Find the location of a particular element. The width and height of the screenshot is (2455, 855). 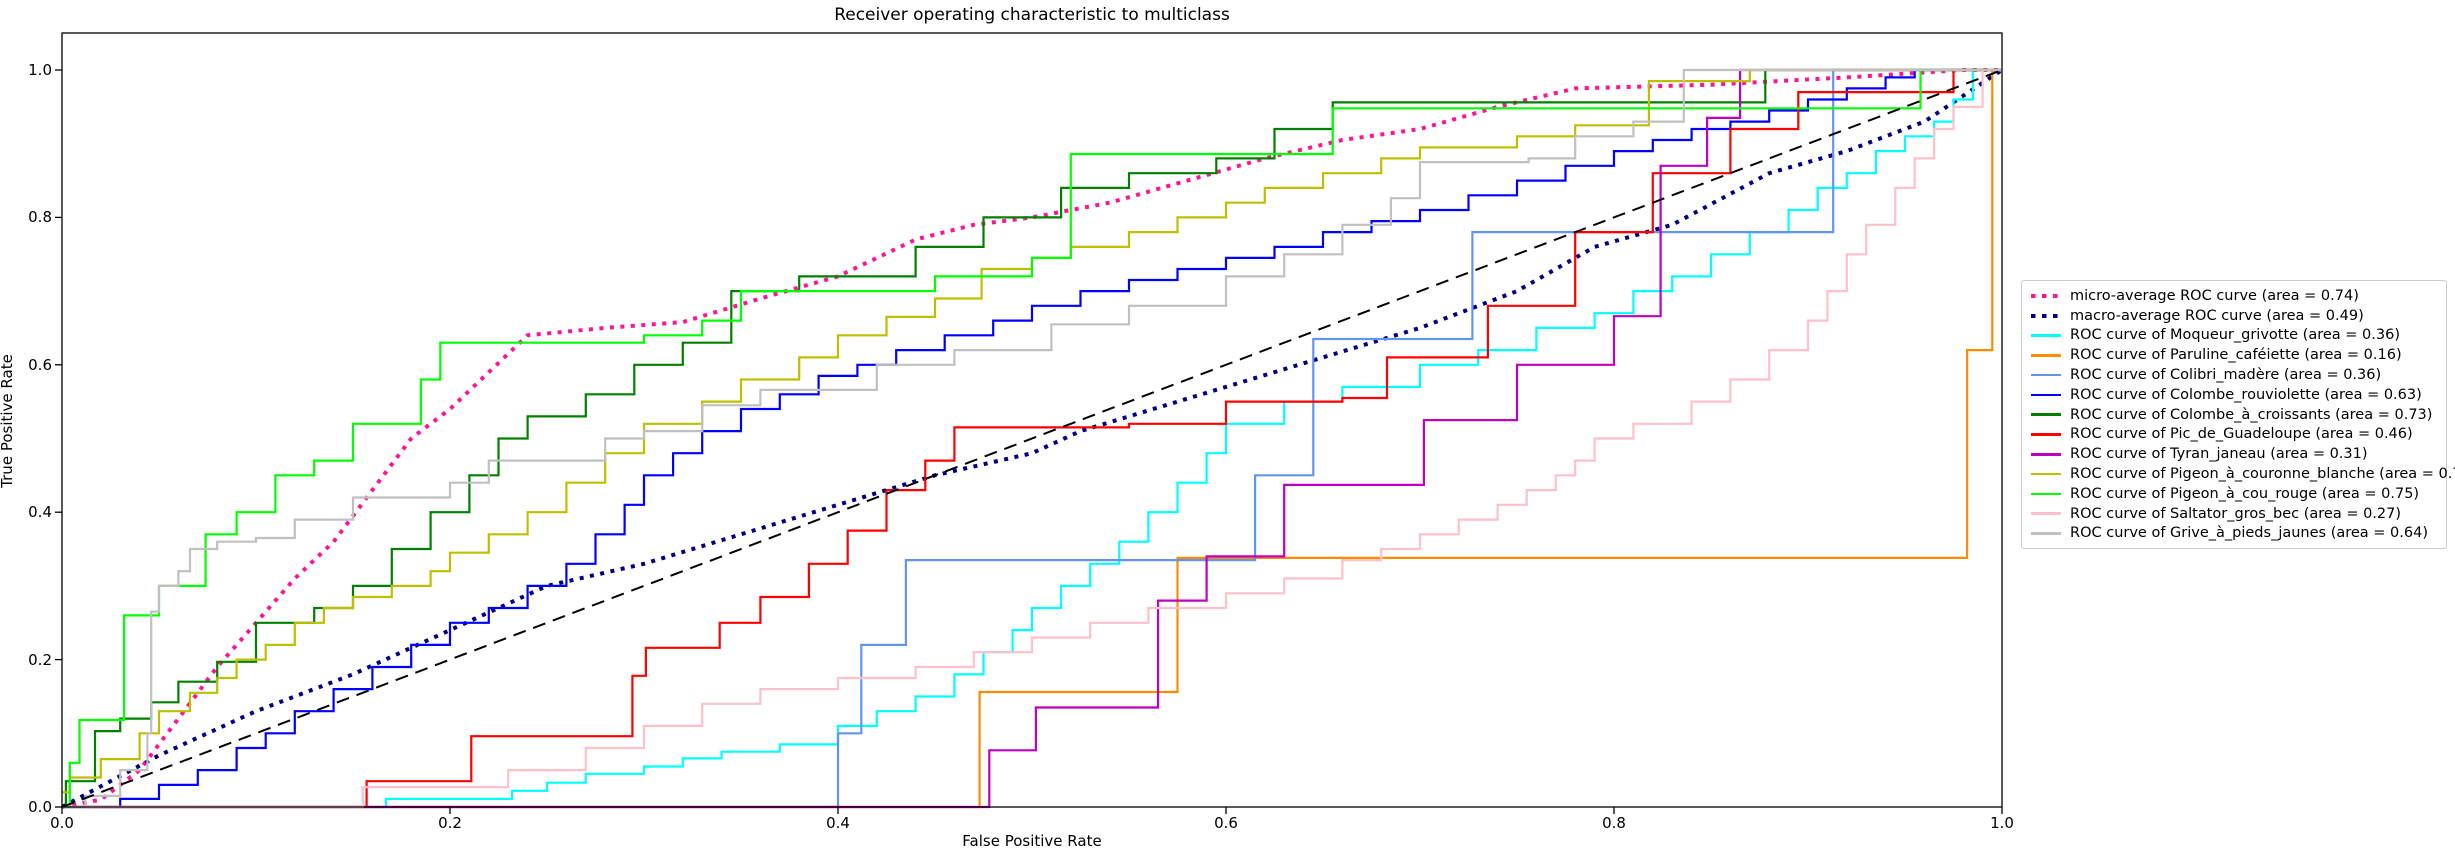

legend-line-swatch-micro-average is located at coordinates (2046, 295).